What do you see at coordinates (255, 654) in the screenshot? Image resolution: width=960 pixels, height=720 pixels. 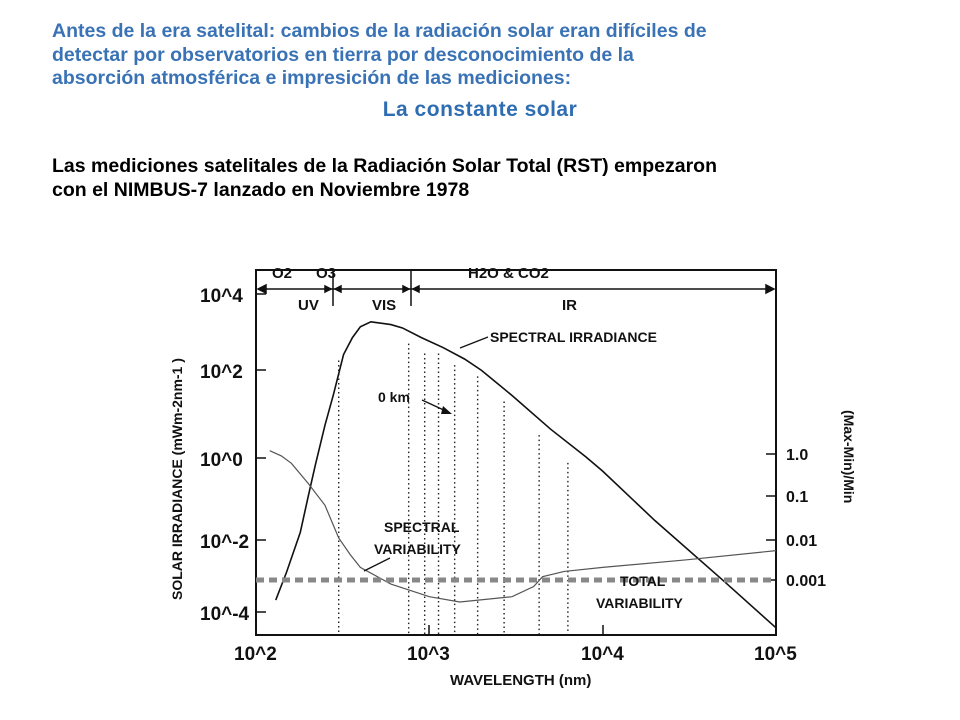 I see `x-tick-label-1: 10^2` at bounding box center [255, 654].